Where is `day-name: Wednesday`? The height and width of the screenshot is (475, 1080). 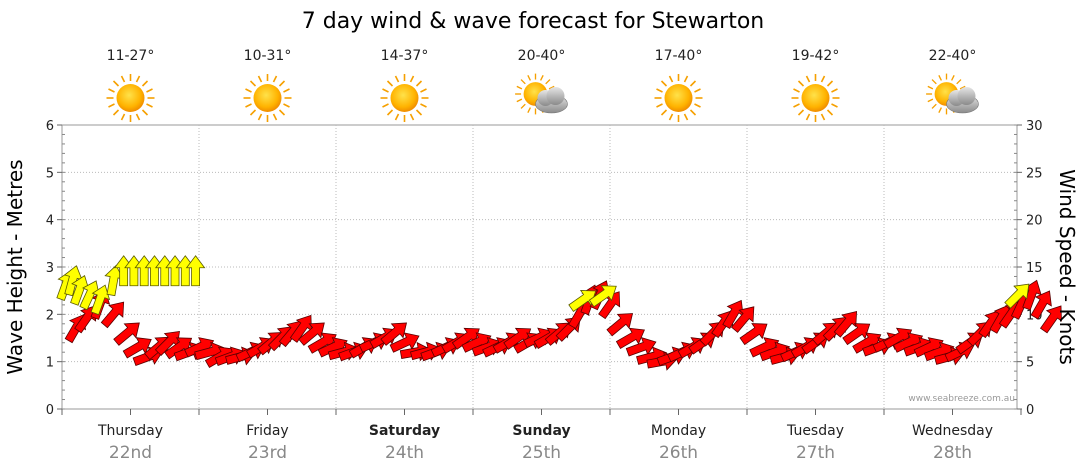
day-name: Wednesday is located at coordinates (952, 431).